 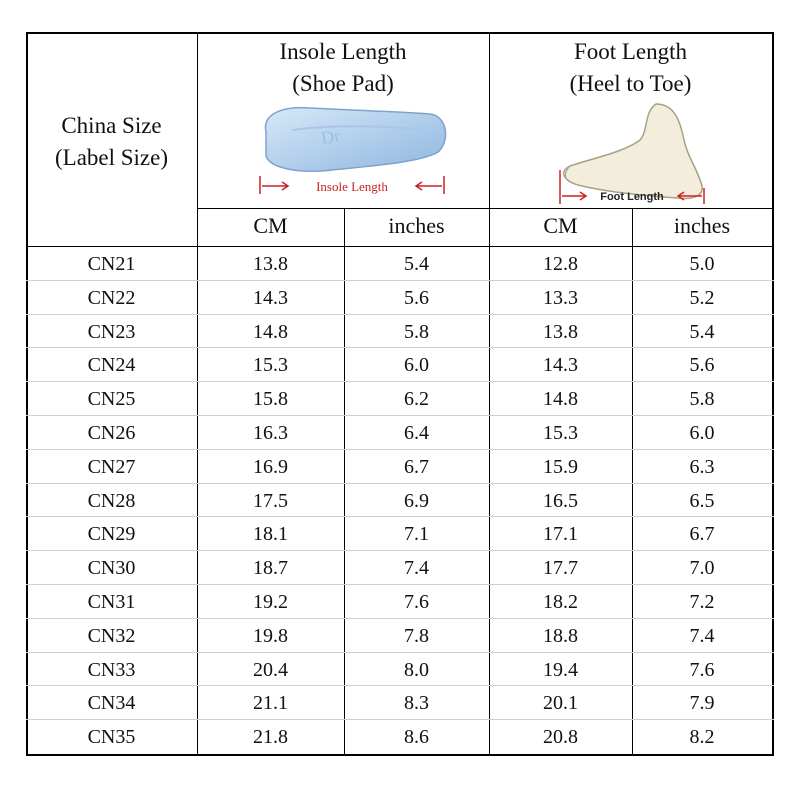 What do you see at coordinates (560, 568) in the screenshot?
I see `foot-cm-cell: 17.7` at bounding box center [560, 568].